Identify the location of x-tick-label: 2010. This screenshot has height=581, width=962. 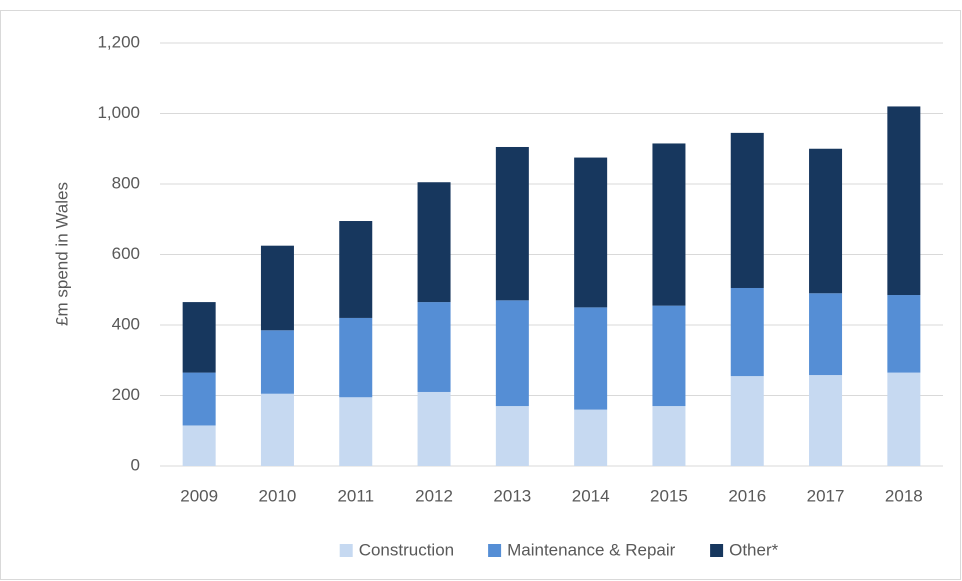
(278, 495).